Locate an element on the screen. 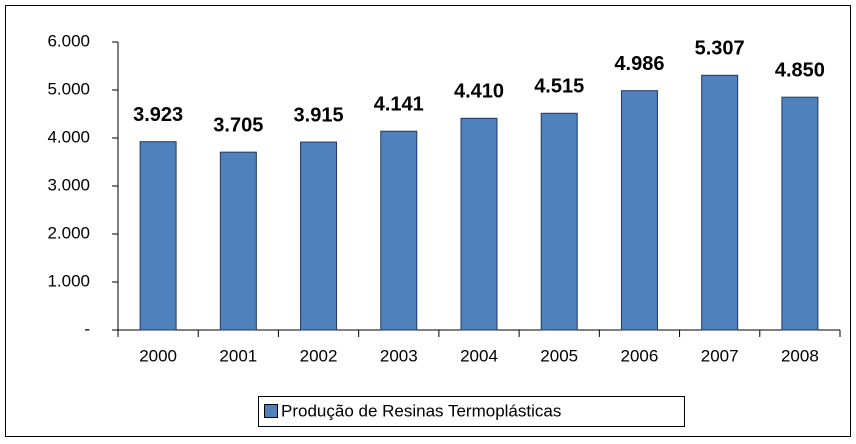  x-tick-label: 2001 is located at coordinates (238, 355).